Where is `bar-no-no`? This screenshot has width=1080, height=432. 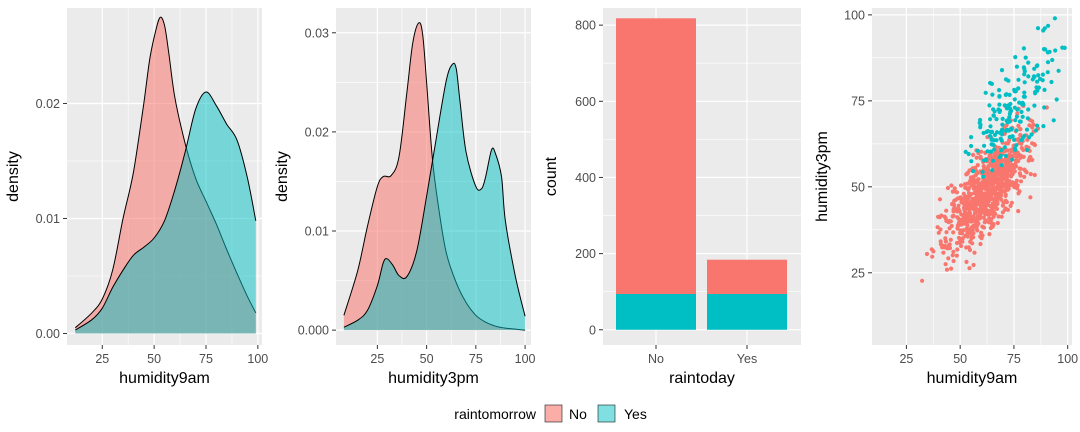 bar-no-no is located at coordinates (656, 156).